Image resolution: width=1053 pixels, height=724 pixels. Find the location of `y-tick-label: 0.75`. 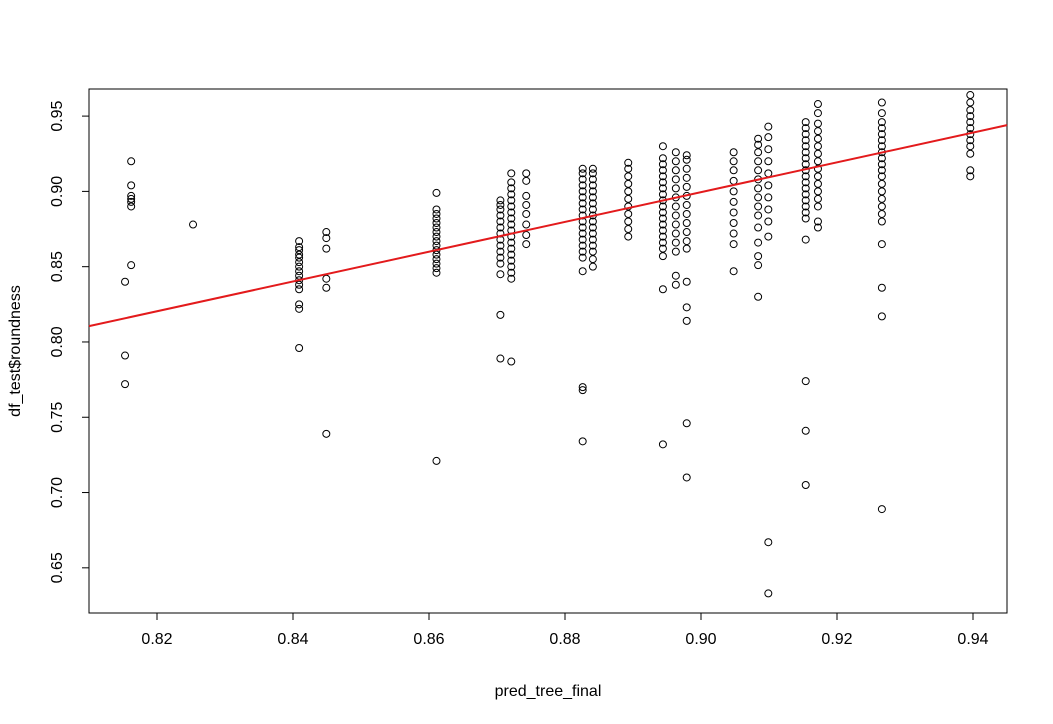

y-tick-label: 0.75 is located at coordinates (57, 417).